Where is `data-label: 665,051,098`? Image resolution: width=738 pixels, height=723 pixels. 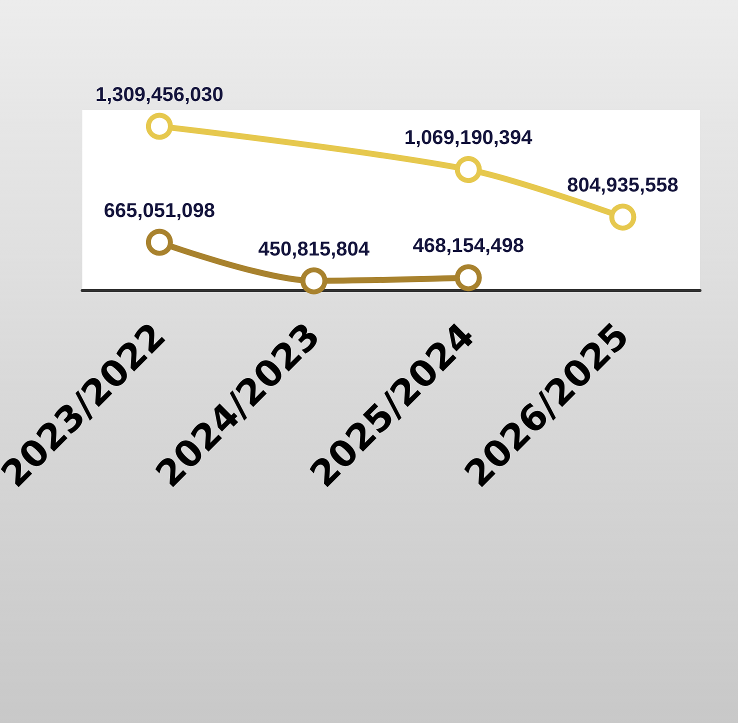
data-label: 665,051,098 is located at coordinates (160, 211).